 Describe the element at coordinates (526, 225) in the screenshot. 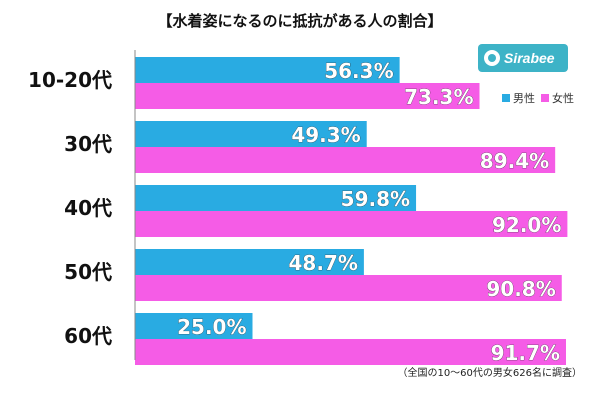

I see `data-label: 92.0%` at that location.